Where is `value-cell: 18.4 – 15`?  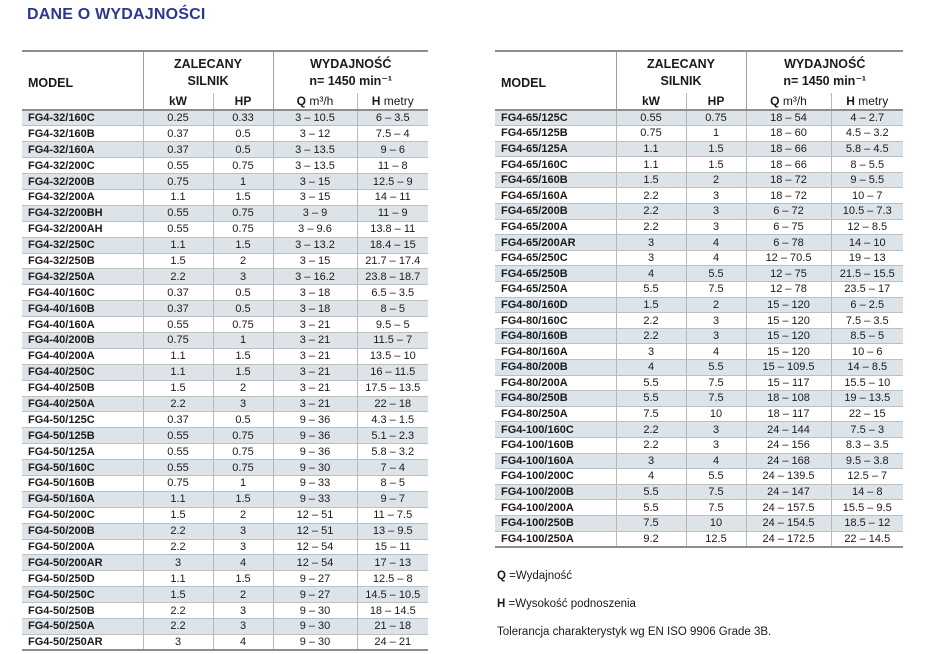 value-cell: 18.4 – 15 is located at coordinates (392, 245).